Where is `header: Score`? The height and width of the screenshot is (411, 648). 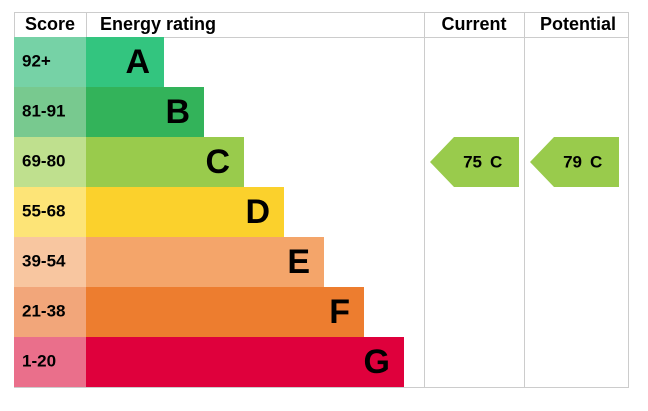
header: Score is located at coordinates (50, 24).